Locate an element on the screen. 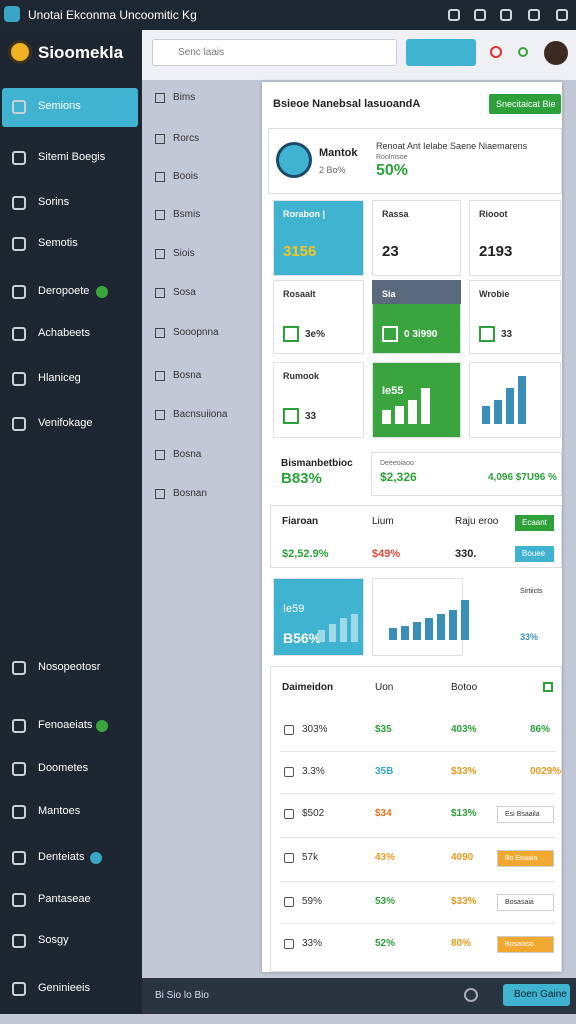 The height and width of the screenshot is (1024, 576). row-button-label: Bosaiaso is located at coordinates (519, 944).